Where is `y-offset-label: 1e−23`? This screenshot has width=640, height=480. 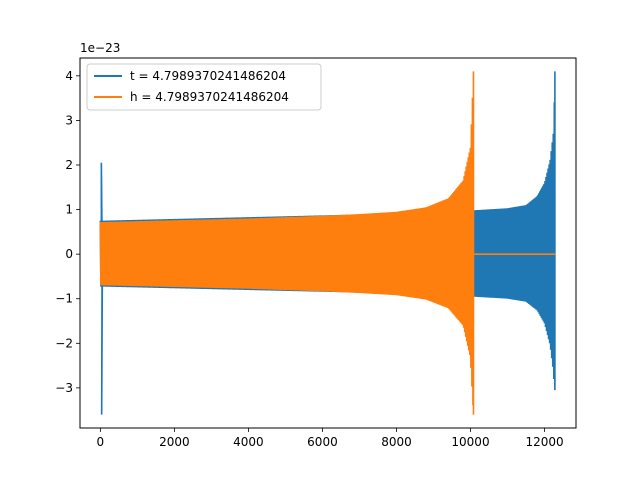
y-offset-label: 1e−23 is located at coordinates (100, 48).